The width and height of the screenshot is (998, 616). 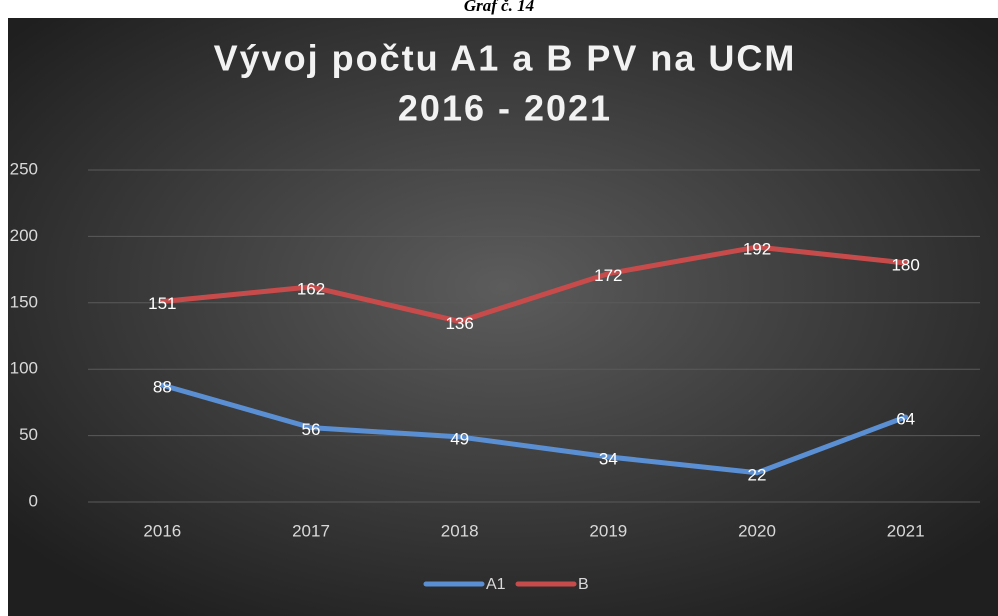 I want to click on legend-label: B, so click(x=583, y=584).